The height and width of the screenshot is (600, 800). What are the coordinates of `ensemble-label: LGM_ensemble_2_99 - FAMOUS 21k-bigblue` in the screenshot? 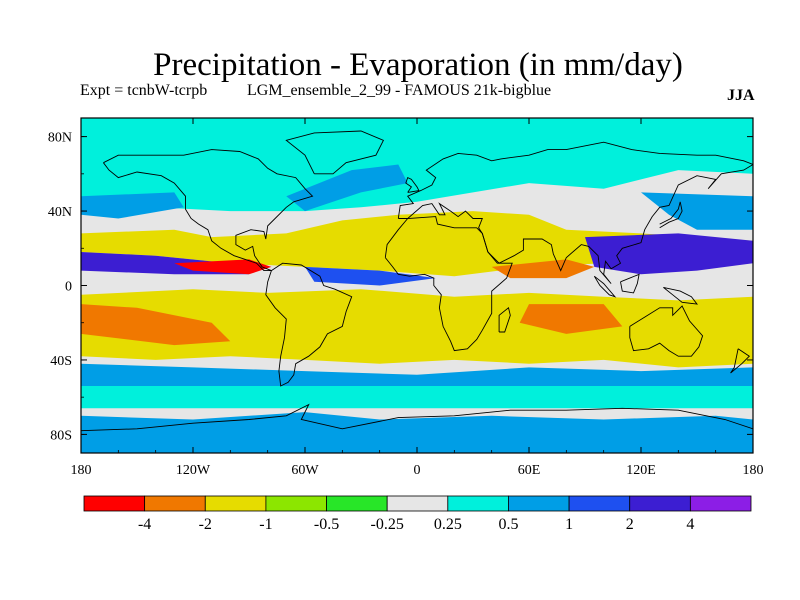 It's located at (399, 90).